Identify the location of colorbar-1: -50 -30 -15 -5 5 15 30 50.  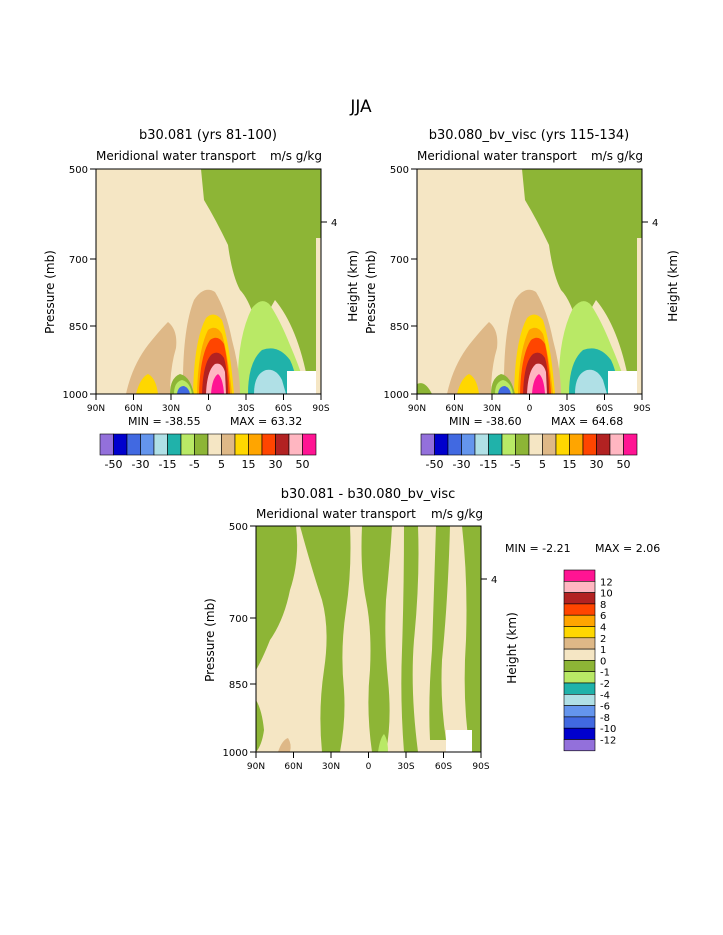
(208, 452).